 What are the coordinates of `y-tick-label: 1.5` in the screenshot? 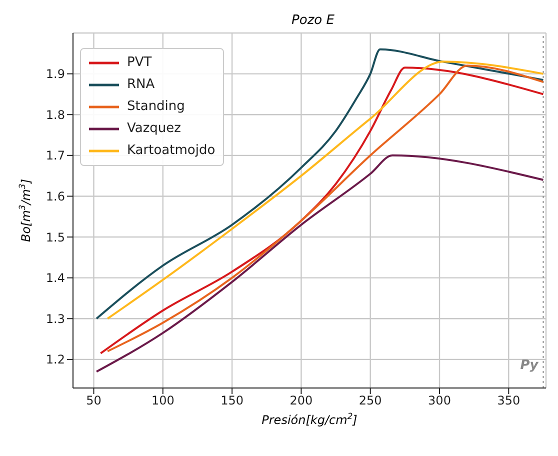 It's located at (55, 237).